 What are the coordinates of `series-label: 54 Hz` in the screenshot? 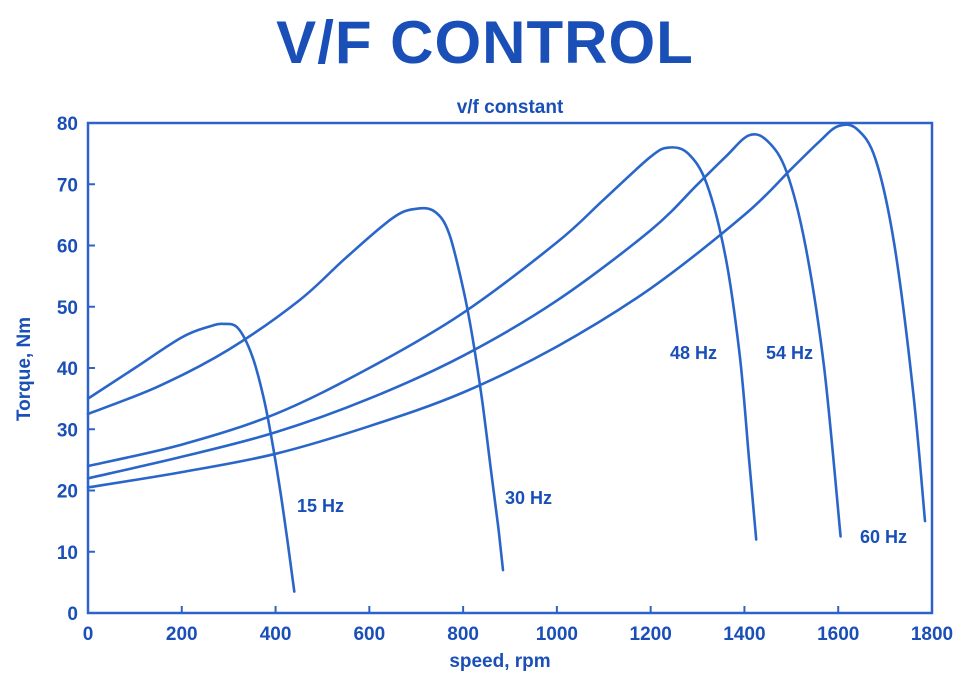 It's located at (789, 353).